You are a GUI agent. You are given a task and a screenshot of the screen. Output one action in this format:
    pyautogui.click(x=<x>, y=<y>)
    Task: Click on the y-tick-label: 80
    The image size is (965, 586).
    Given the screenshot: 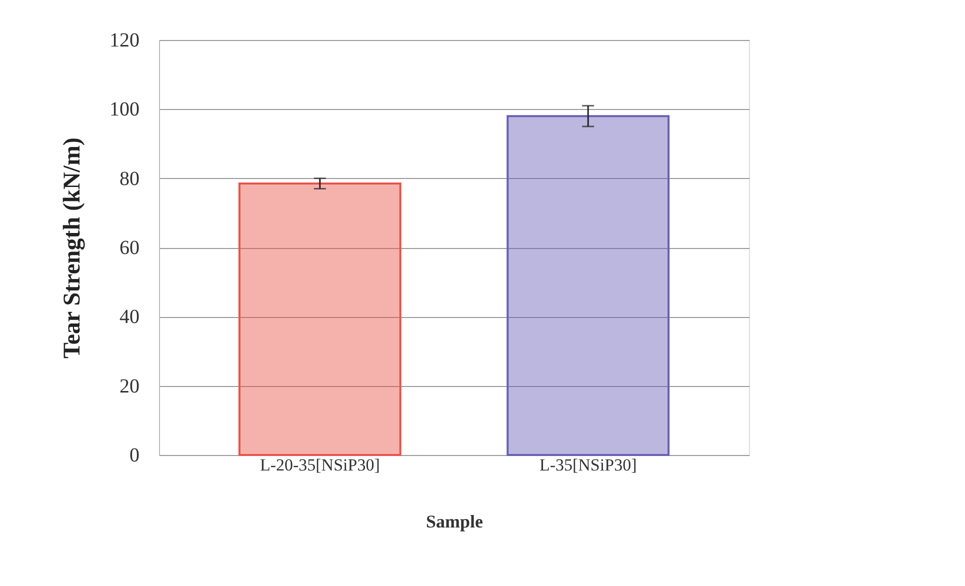 What is the action you would take?
    pyautogui.click(x=130, y=179)
    